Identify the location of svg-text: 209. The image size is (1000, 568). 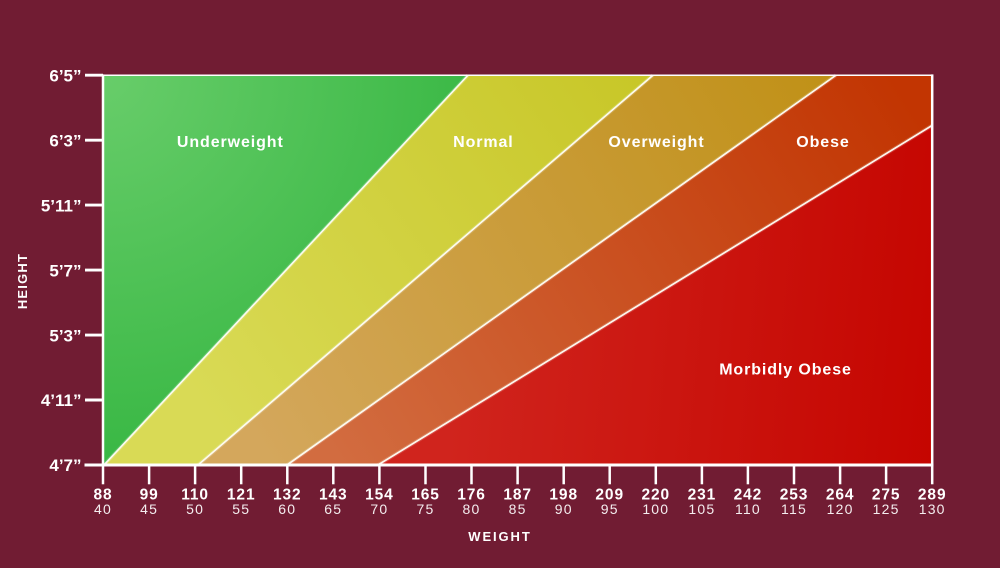
(609, 495).